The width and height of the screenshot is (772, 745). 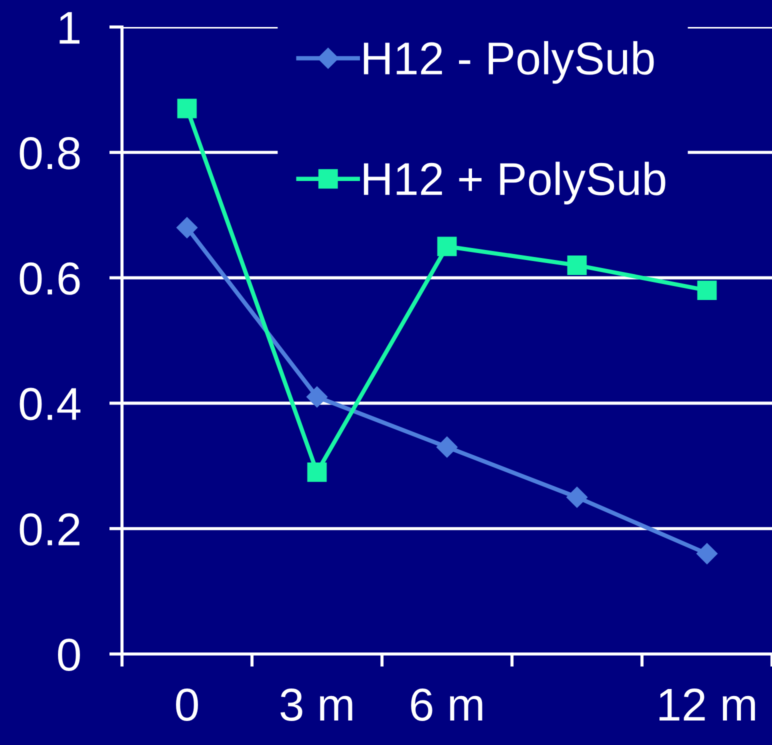 I want to click on legend-label: H12 - PolySub, so click(x=509, y=62).